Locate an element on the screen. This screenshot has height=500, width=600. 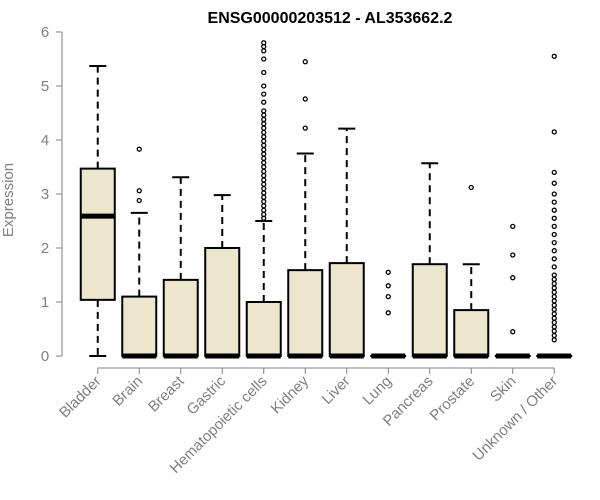
y-tick-label: 3 is located at coordinates (45, 194).